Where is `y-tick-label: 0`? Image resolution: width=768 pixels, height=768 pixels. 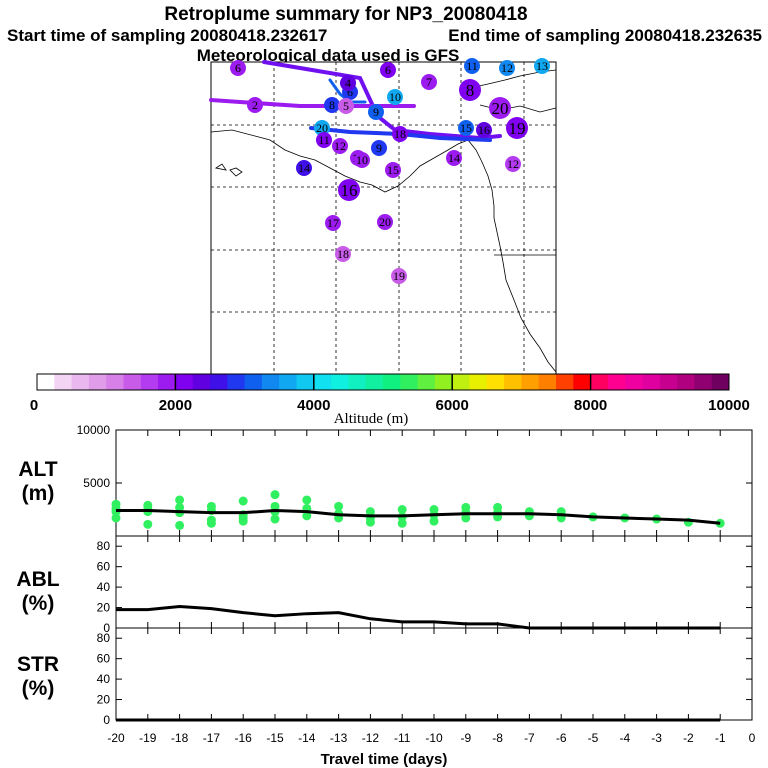
y-tick-label: 0 is located at coordinates (106, 628).